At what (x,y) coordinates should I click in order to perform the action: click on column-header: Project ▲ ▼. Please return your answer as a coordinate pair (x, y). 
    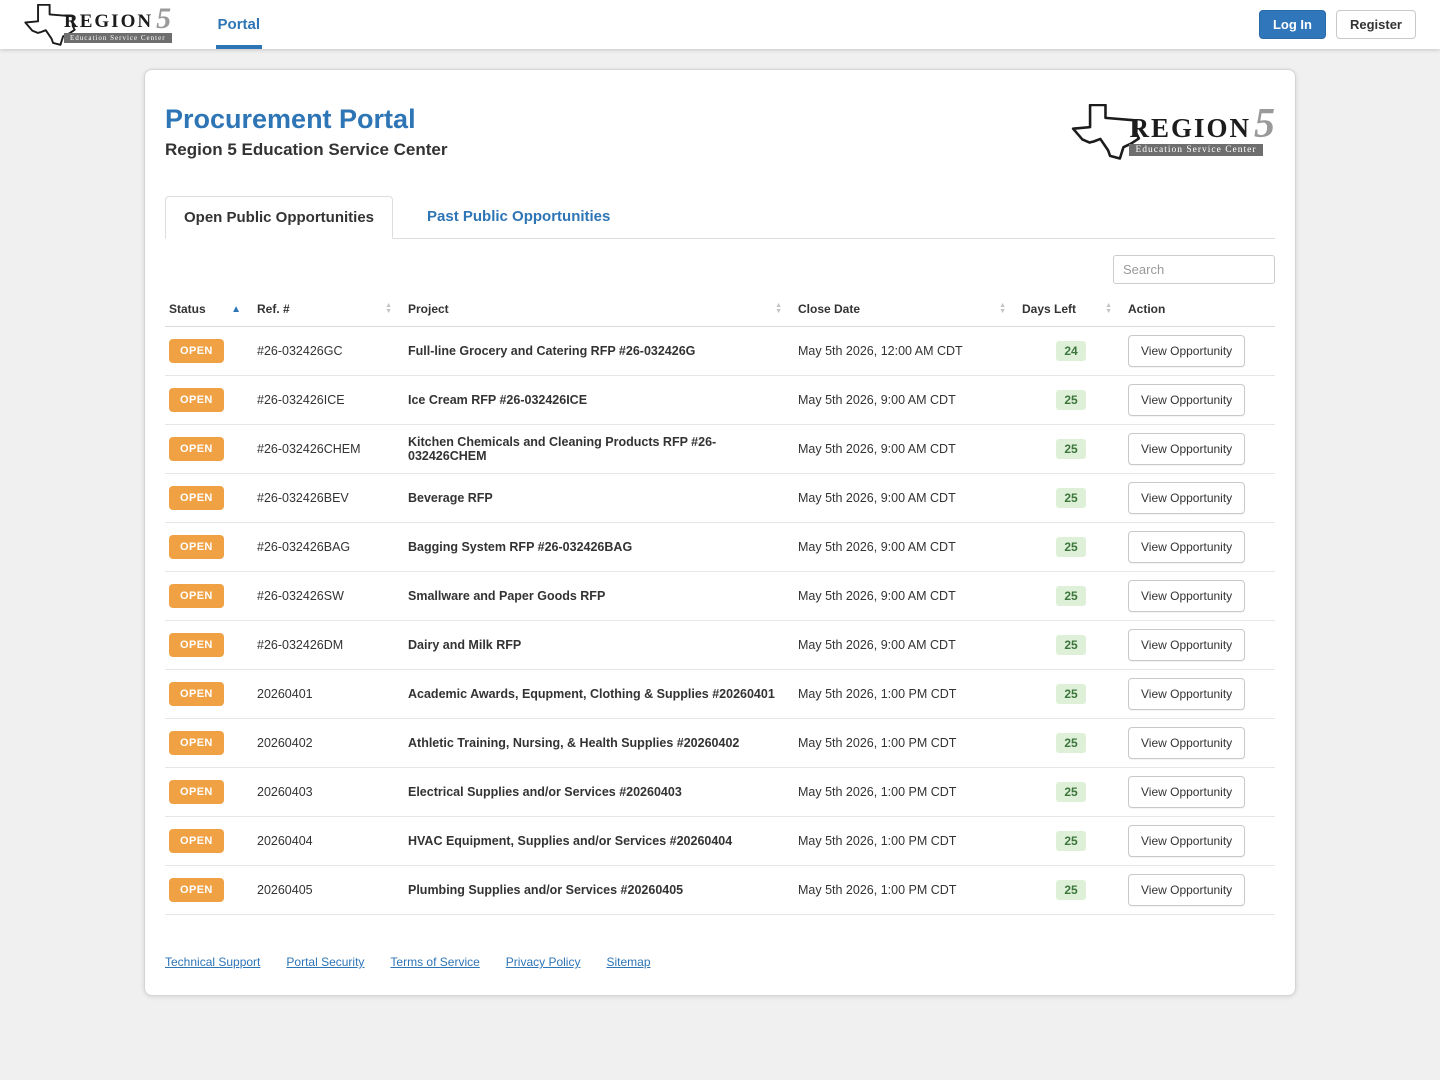
    Looking at the image, I should click on (599, 310).